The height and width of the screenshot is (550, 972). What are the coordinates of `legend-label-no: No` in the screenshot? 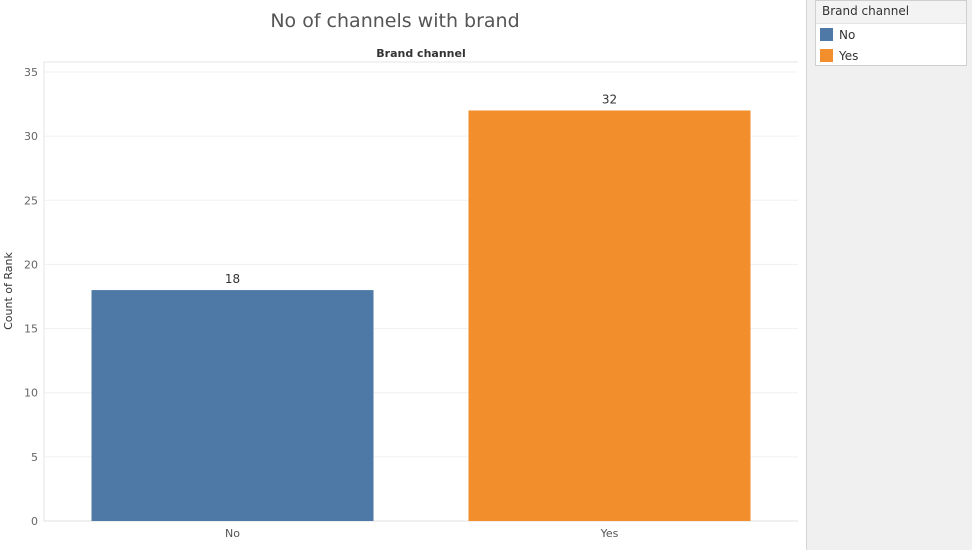 It's located at (847, 34).